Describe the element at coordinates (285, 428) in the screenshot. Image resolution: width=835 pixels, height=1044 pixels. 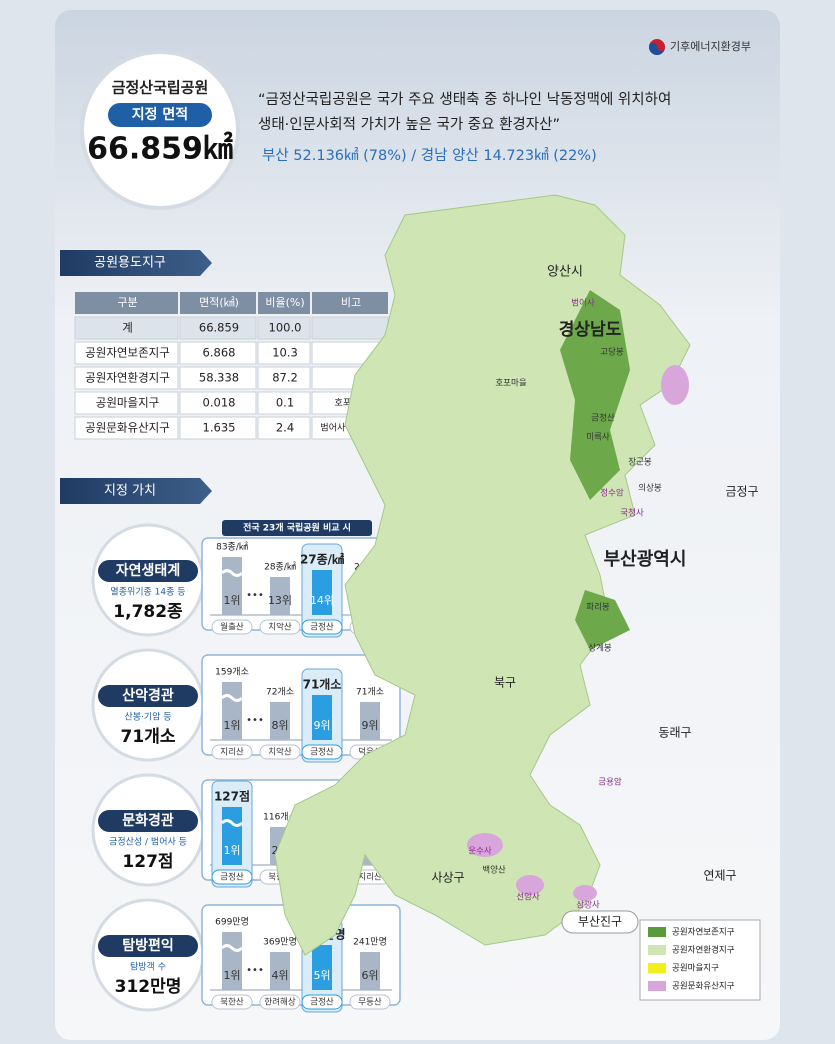
I see `cell-text: 2.4` at that location.